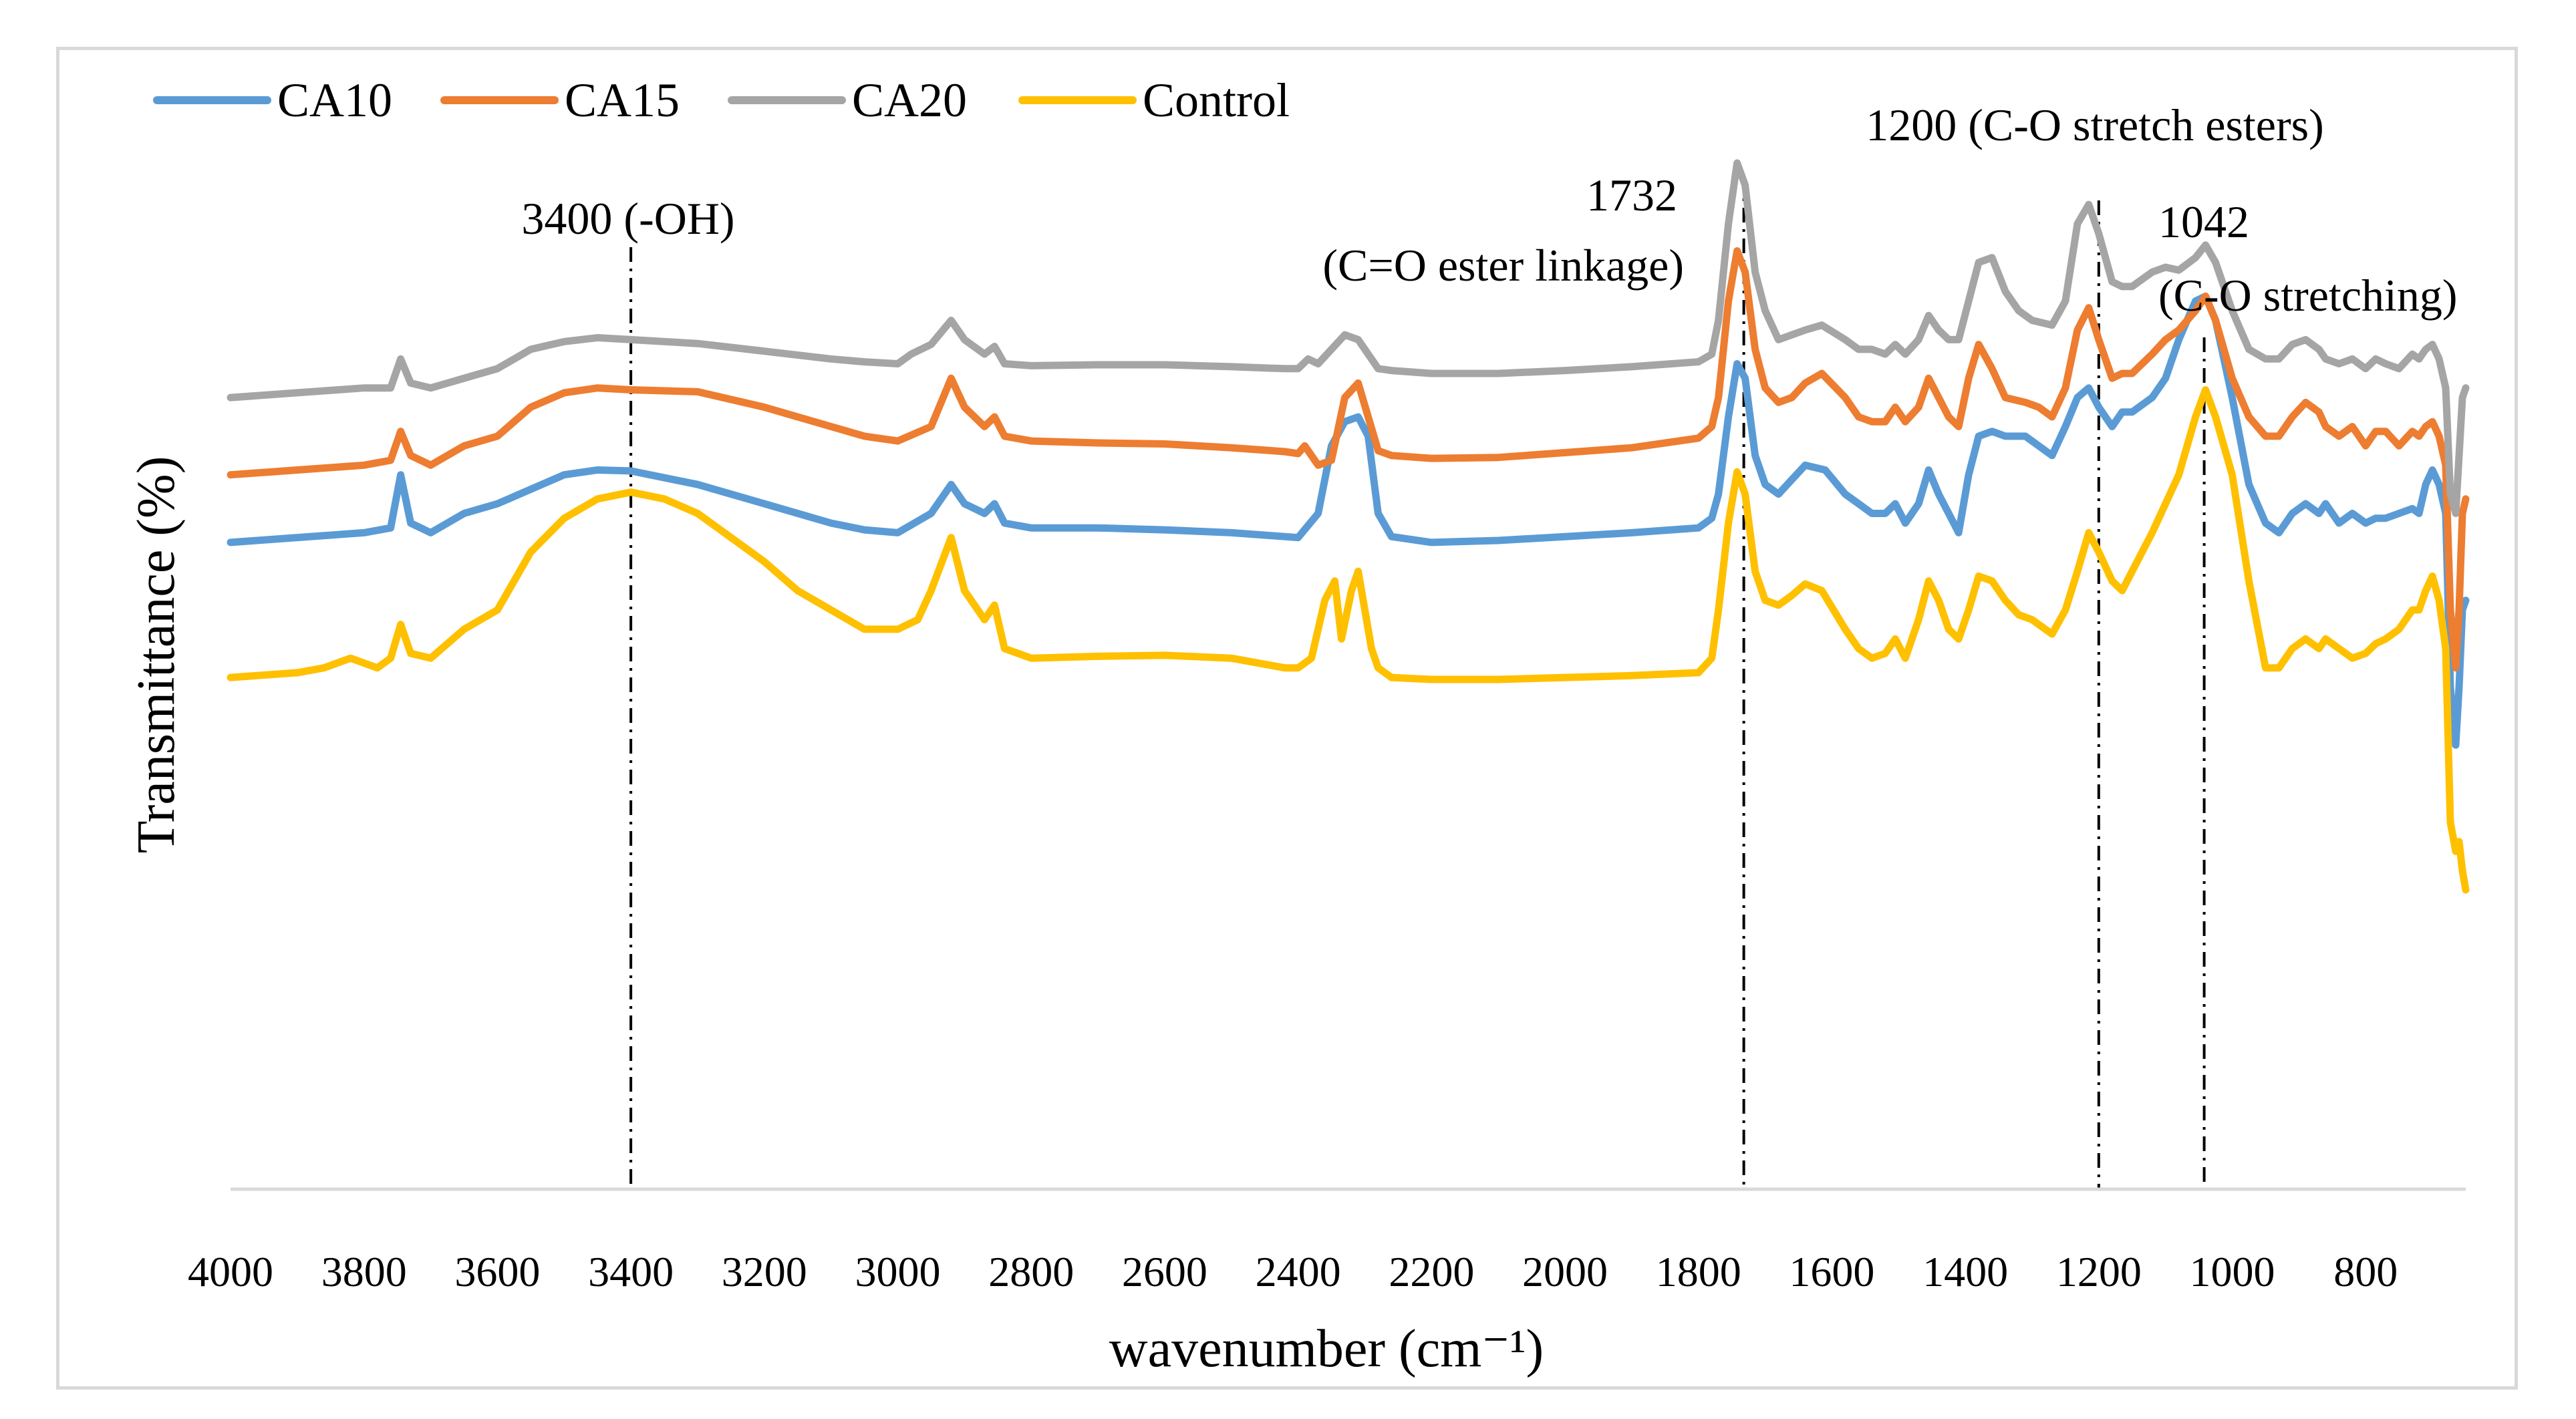 Image resolution: width=2576 pixels, height=1419 pixels. What do you see at coordinates (1631, 195) in the screenshot?
I see `annotation-label: 1732` at bounding box center [1631, 195].